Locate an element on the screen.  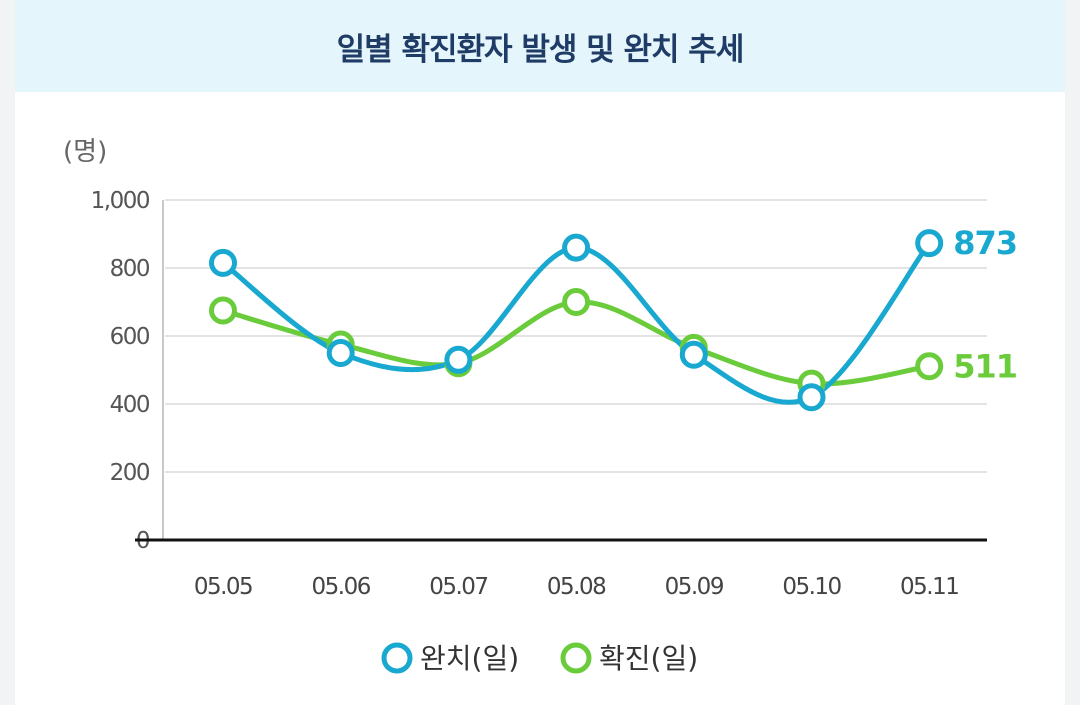
x-tick-labels: 05.05 05.06 05.07 05.08 05.09 05.10 05.11 is located at coordinates (577, 587).